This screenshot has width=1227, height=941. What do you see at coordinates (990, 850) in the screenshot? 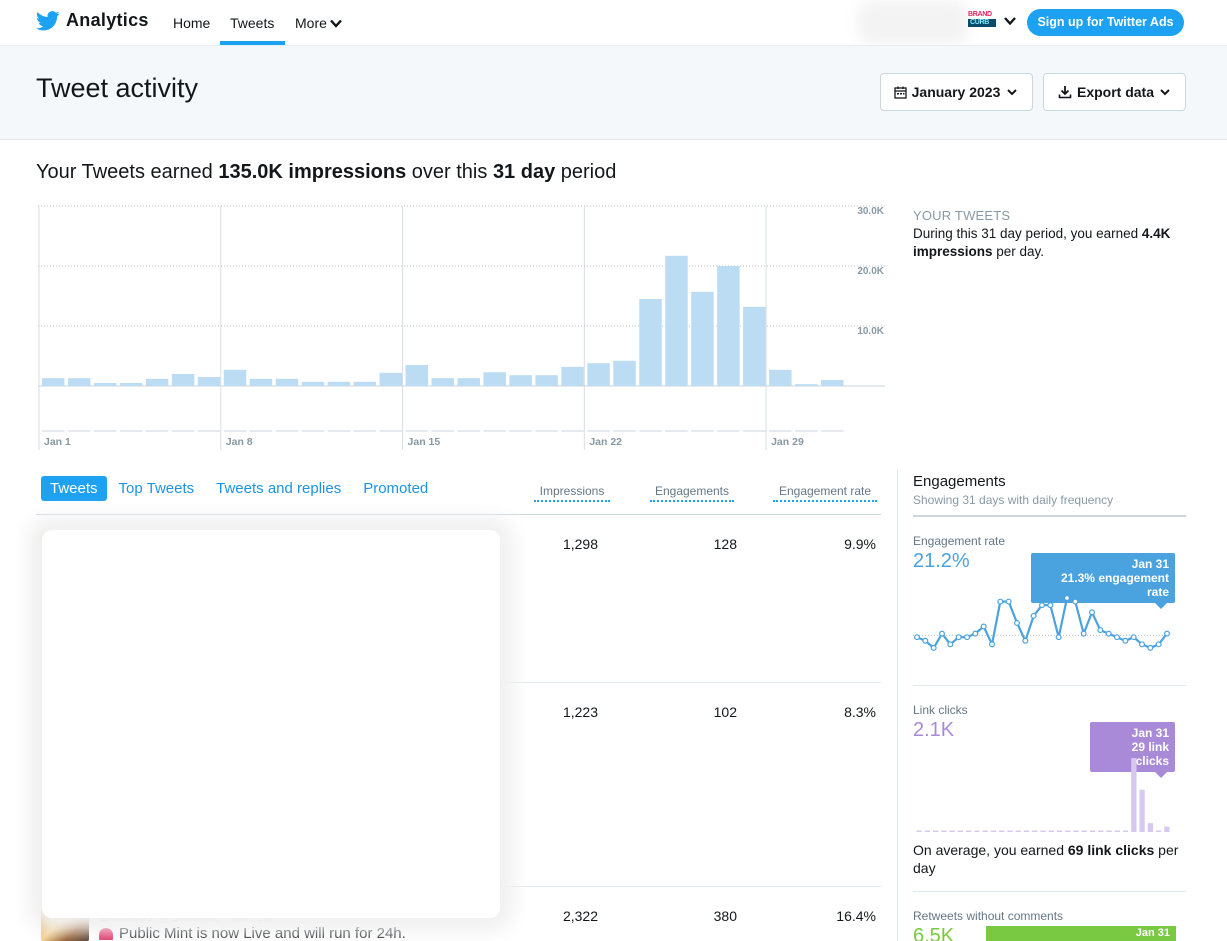
I see `link-clicks-avg-before: On average, you earned` at bounding box center [990, 850].